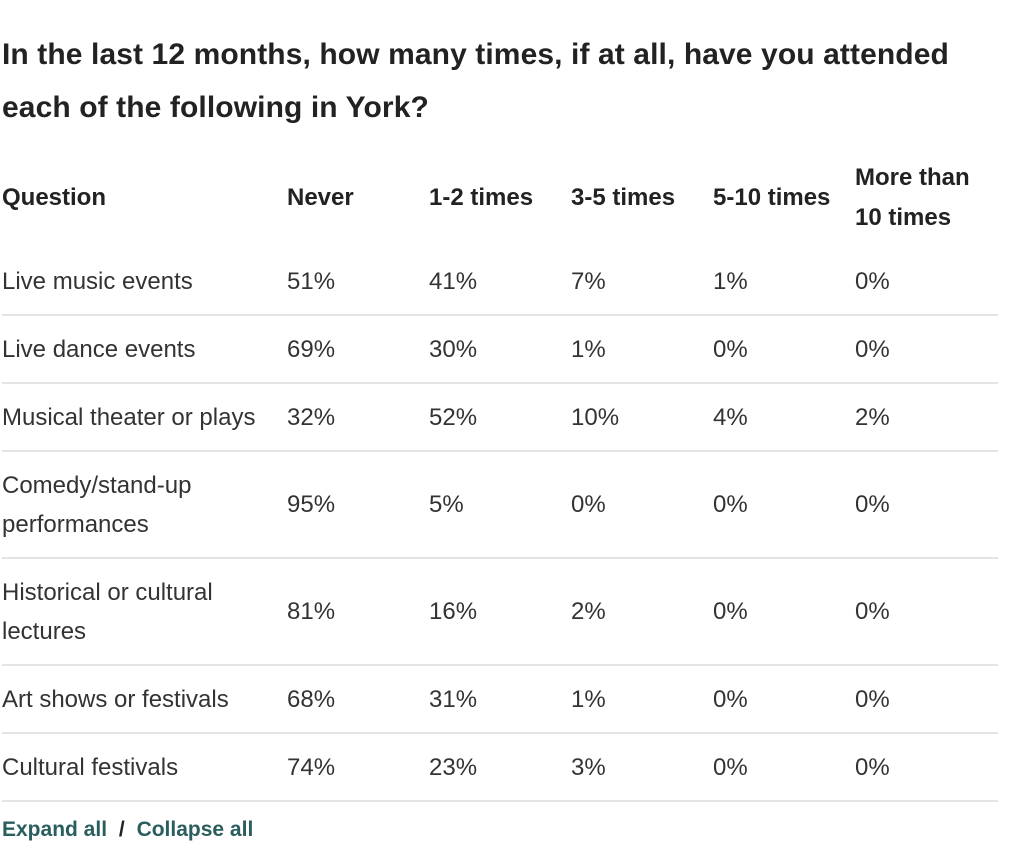 The image size is (1024, 865). Describe the element at coordinates (127, 830) in the screenshot. I see `expand-collapse-controls: Expand all / Collapse all` at that location.